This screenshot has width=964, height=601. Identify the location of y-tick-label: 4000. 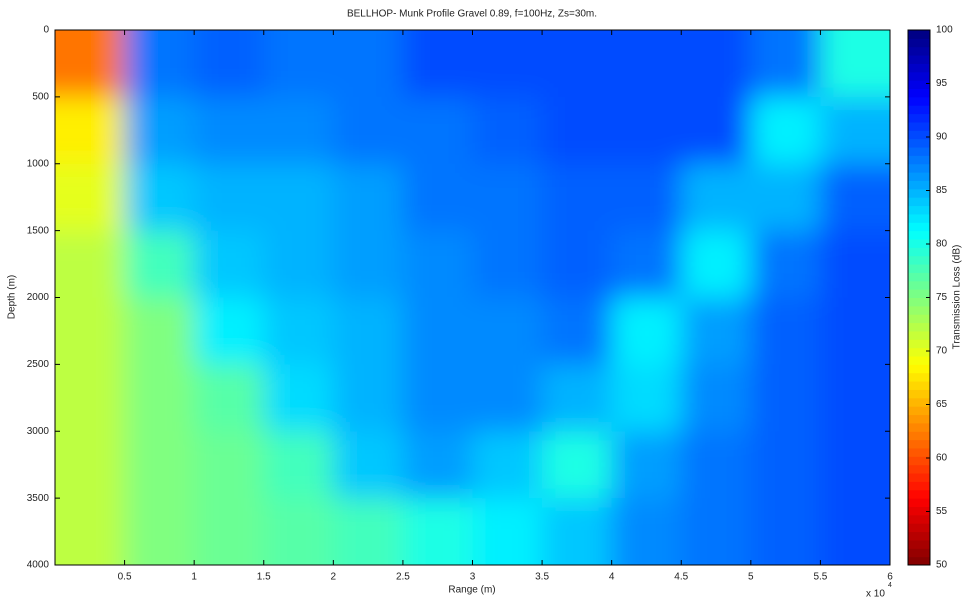
(38, 565).